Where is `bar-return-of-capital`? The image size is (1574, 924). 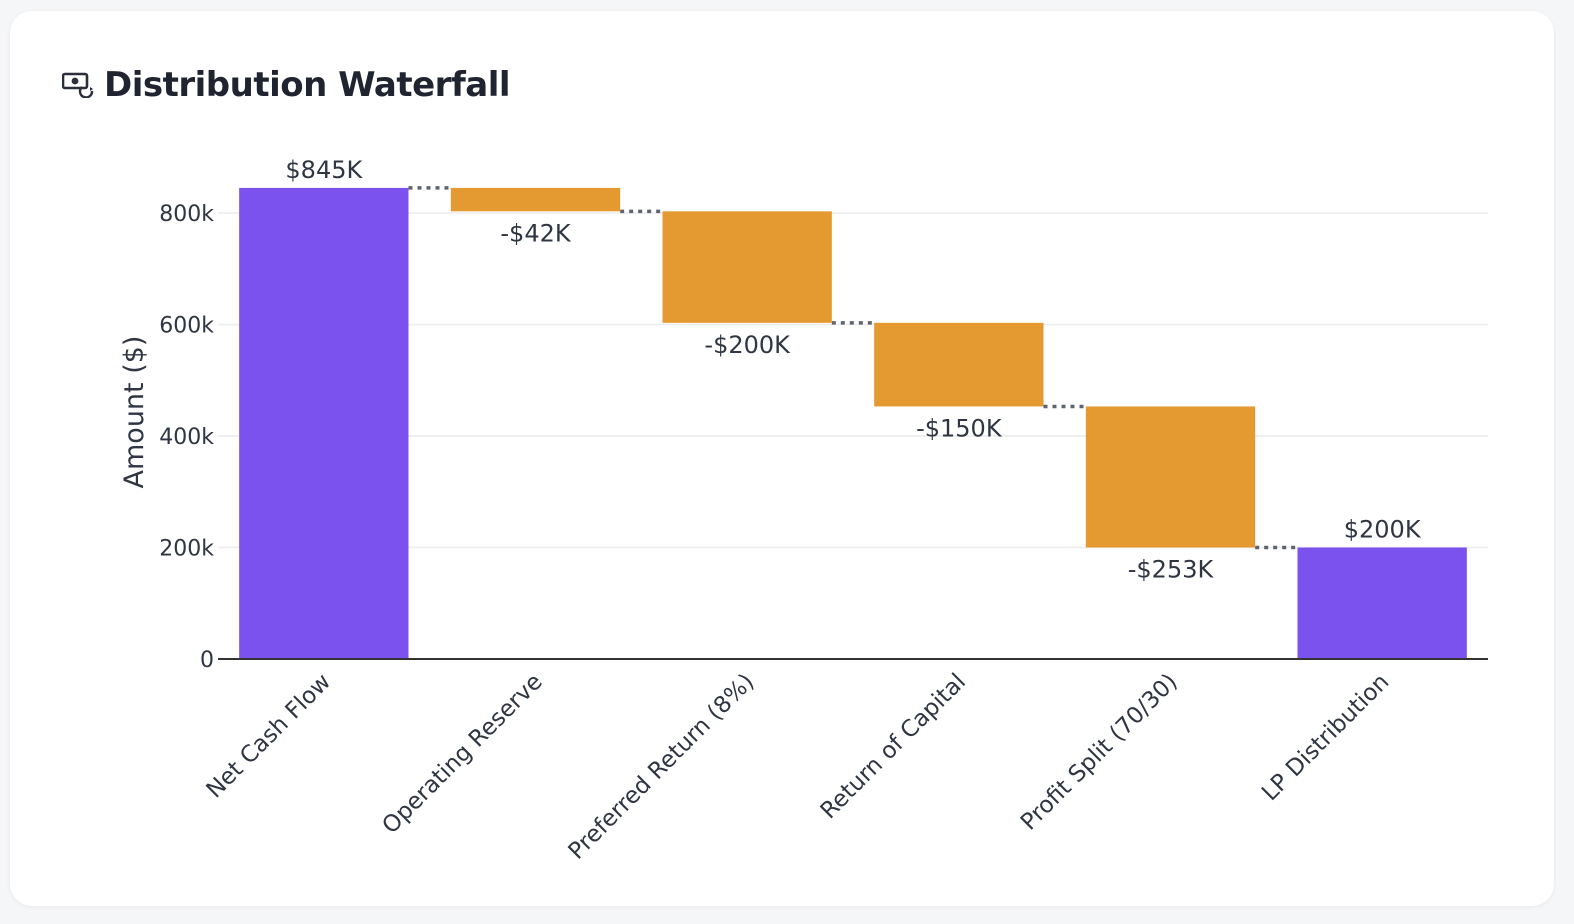 bar-return-of-capital is located at coordinates (959, 364).